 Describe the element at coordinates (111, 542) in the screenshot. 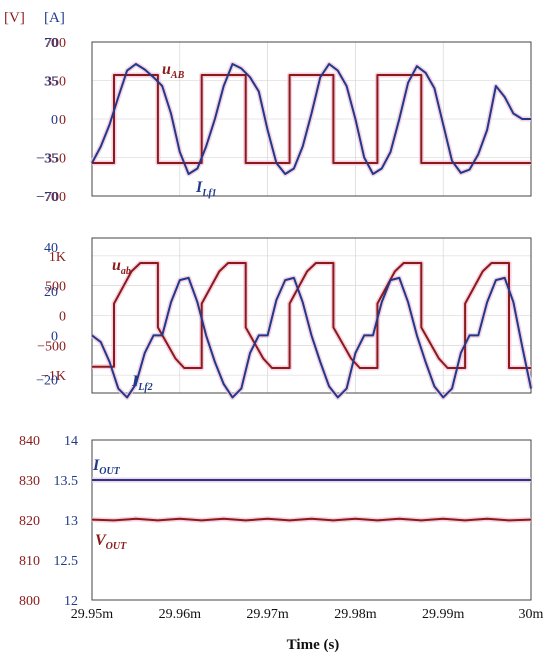

I see `series-label-VOUT: VOUT` at that location.